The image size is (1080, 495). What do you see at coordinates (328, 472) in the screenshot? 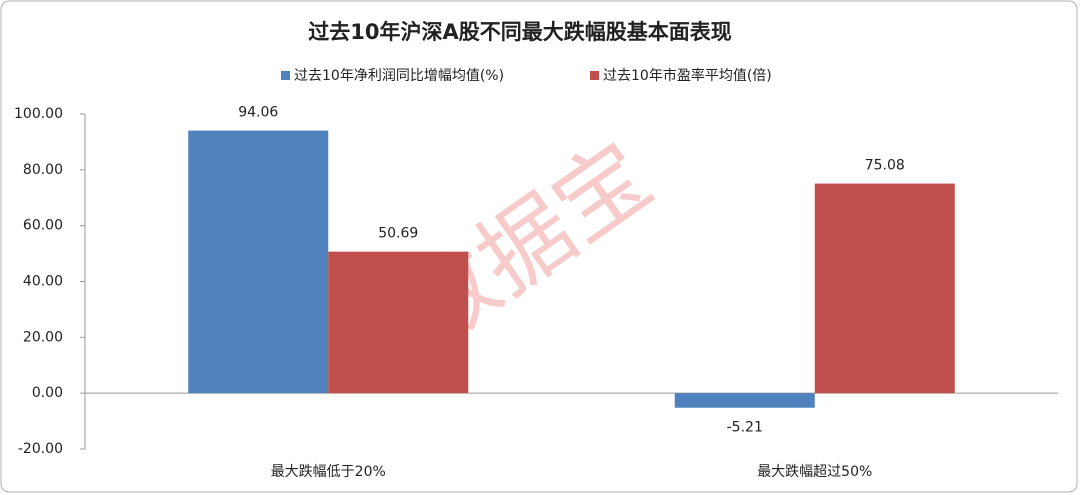
I see `x-tick-label: 最大跌幅低于20%` at bounding box center [328, 472].